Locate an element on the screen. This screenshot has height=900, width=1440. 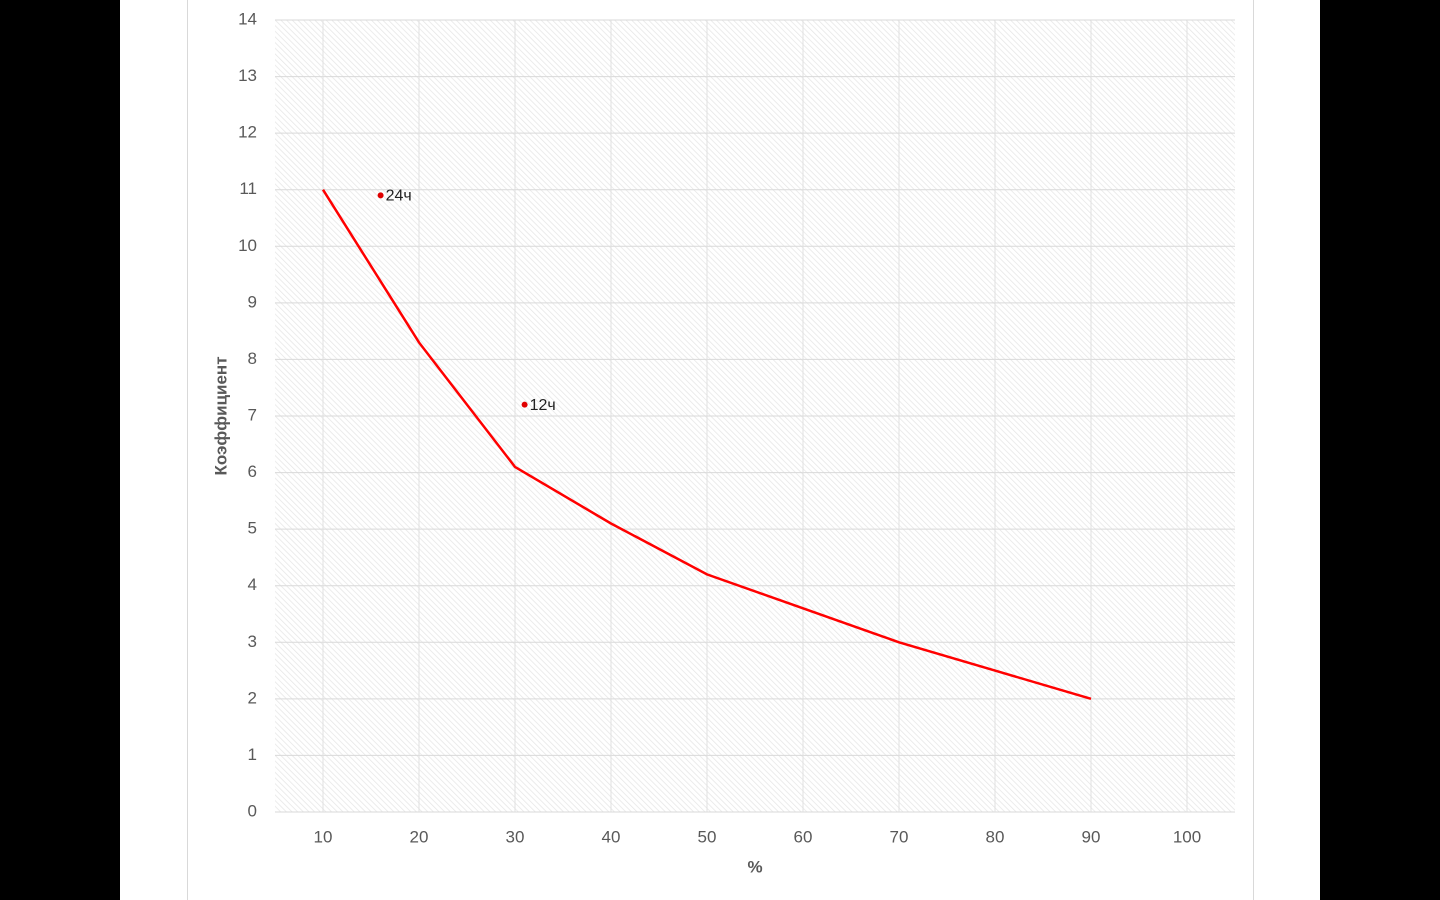
y-tick-label: 4 is located at coordinates (252, 584).